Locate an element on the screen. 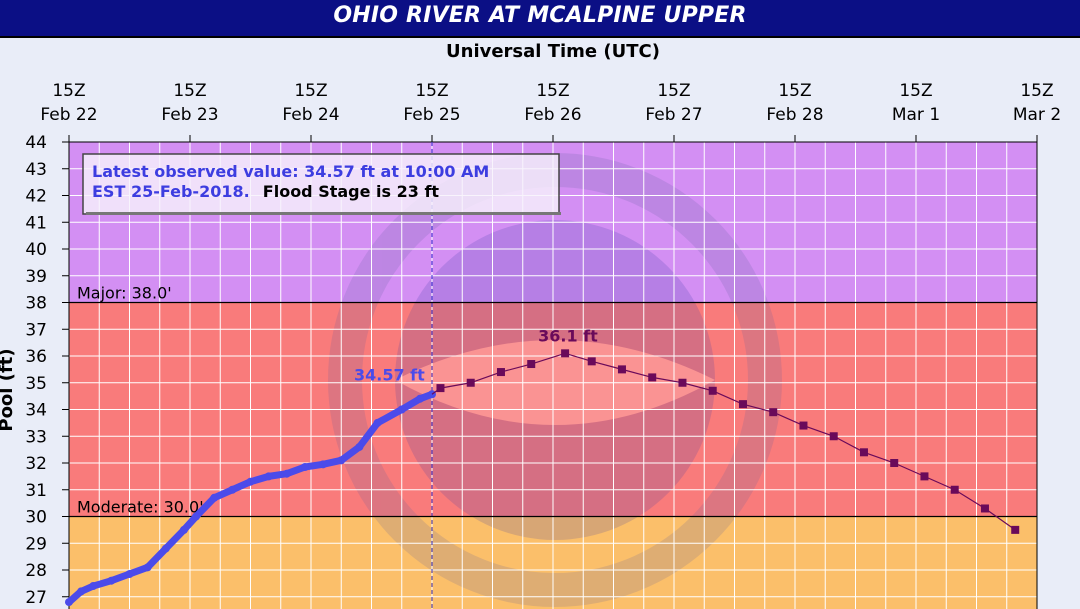 The height and width of the screenshot is (609, 1080). major-stage-label: Major: 38.0' is located at coordinates (124, 293).